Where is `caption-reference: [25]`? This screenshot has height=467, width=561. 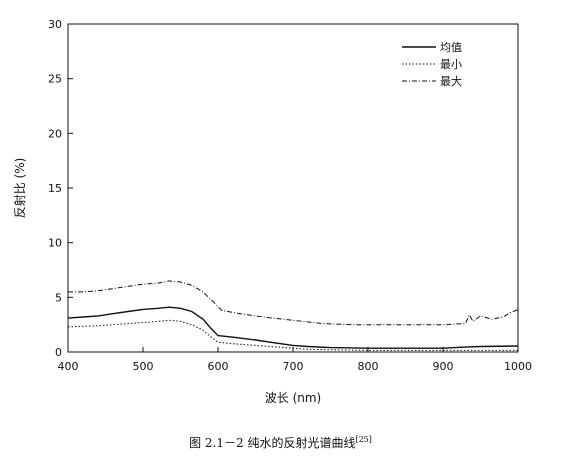
caption-reference: [25] is located at coordinates (363, 439).